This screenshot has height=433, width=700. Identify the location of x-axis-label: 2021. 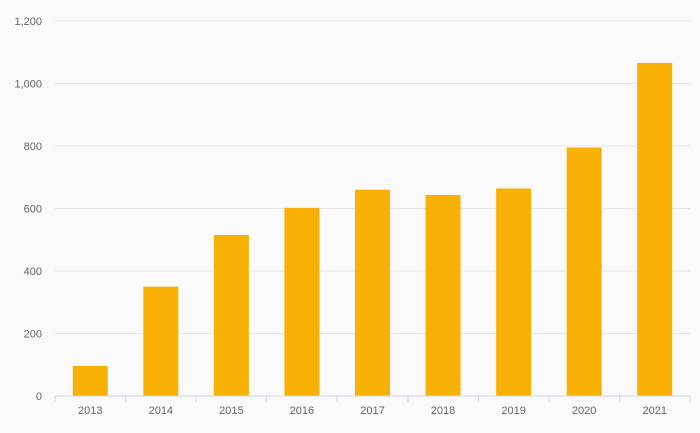
(654, 411).